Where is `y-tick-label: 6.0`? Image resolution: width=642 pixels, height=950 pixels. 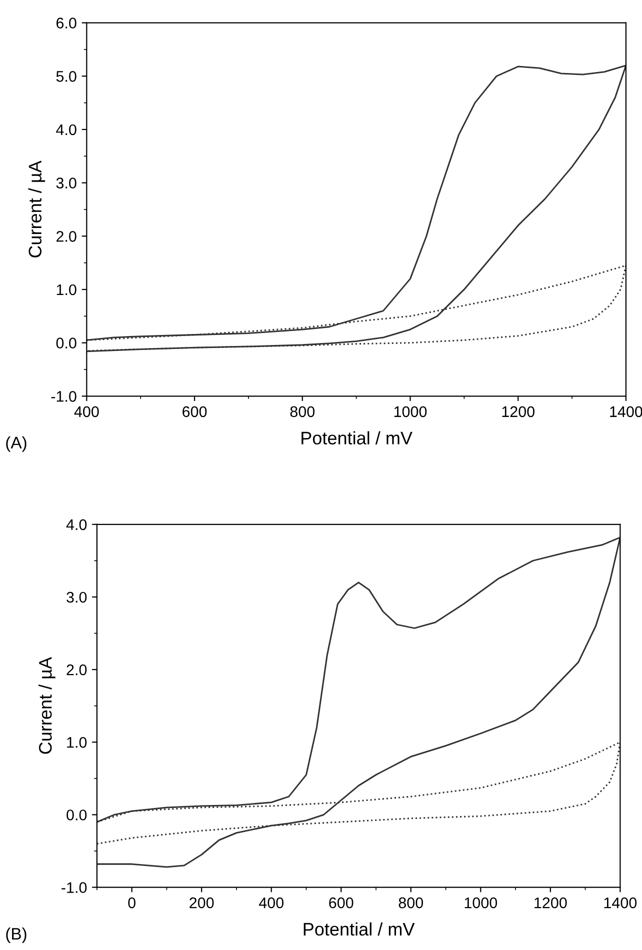 y-tick-label: 6.0 is located at coordinates (66, 23).